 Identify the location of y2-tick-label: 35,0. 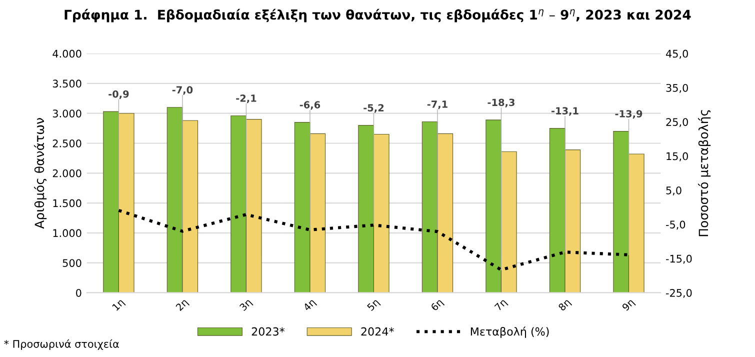
(677, 88).